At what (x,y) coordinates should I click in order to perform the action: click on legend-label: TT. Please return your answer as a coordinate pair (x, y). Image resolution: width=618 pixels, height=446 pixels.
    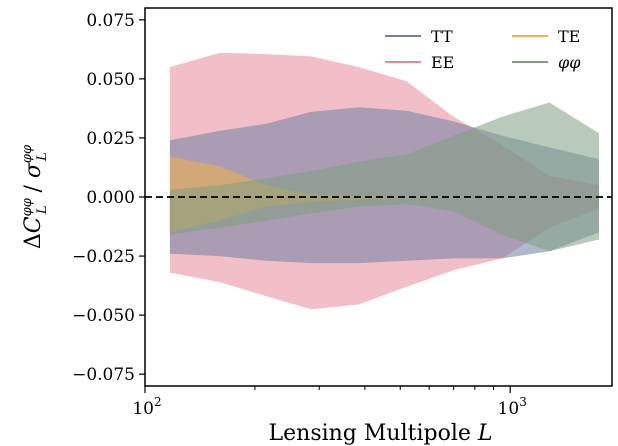
    Looking at the image, I should click on (442, 36).